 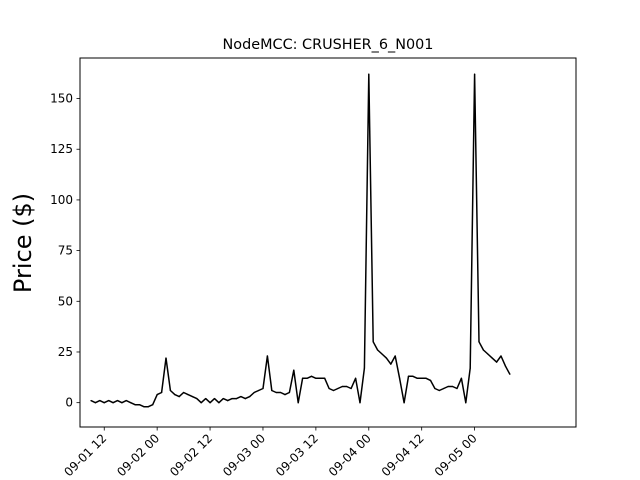 What do you see at coordinates (61, 149) in the screenshot?
I see `y-tick-label: 125` at bounding box center [61, 149].